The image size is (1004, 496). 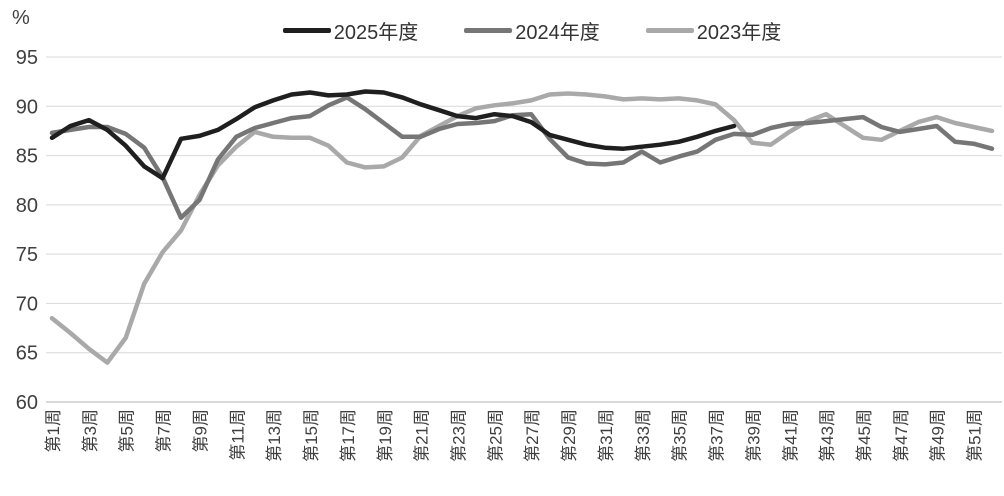 What do you see at coordinates (606, 435) in the screenshot?
I see `x-tick-label: 第31周` at bounding box center [606, 435].